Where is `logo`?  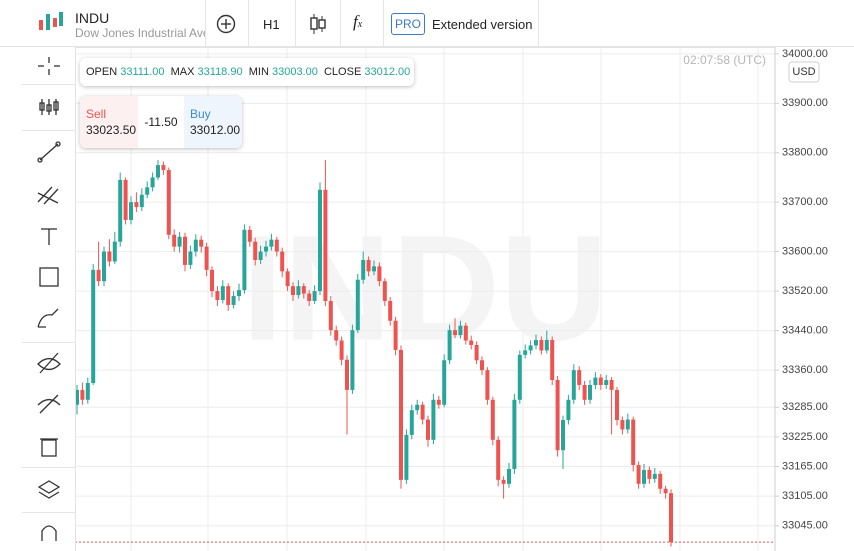 logo is located at coordinates (51, 21).